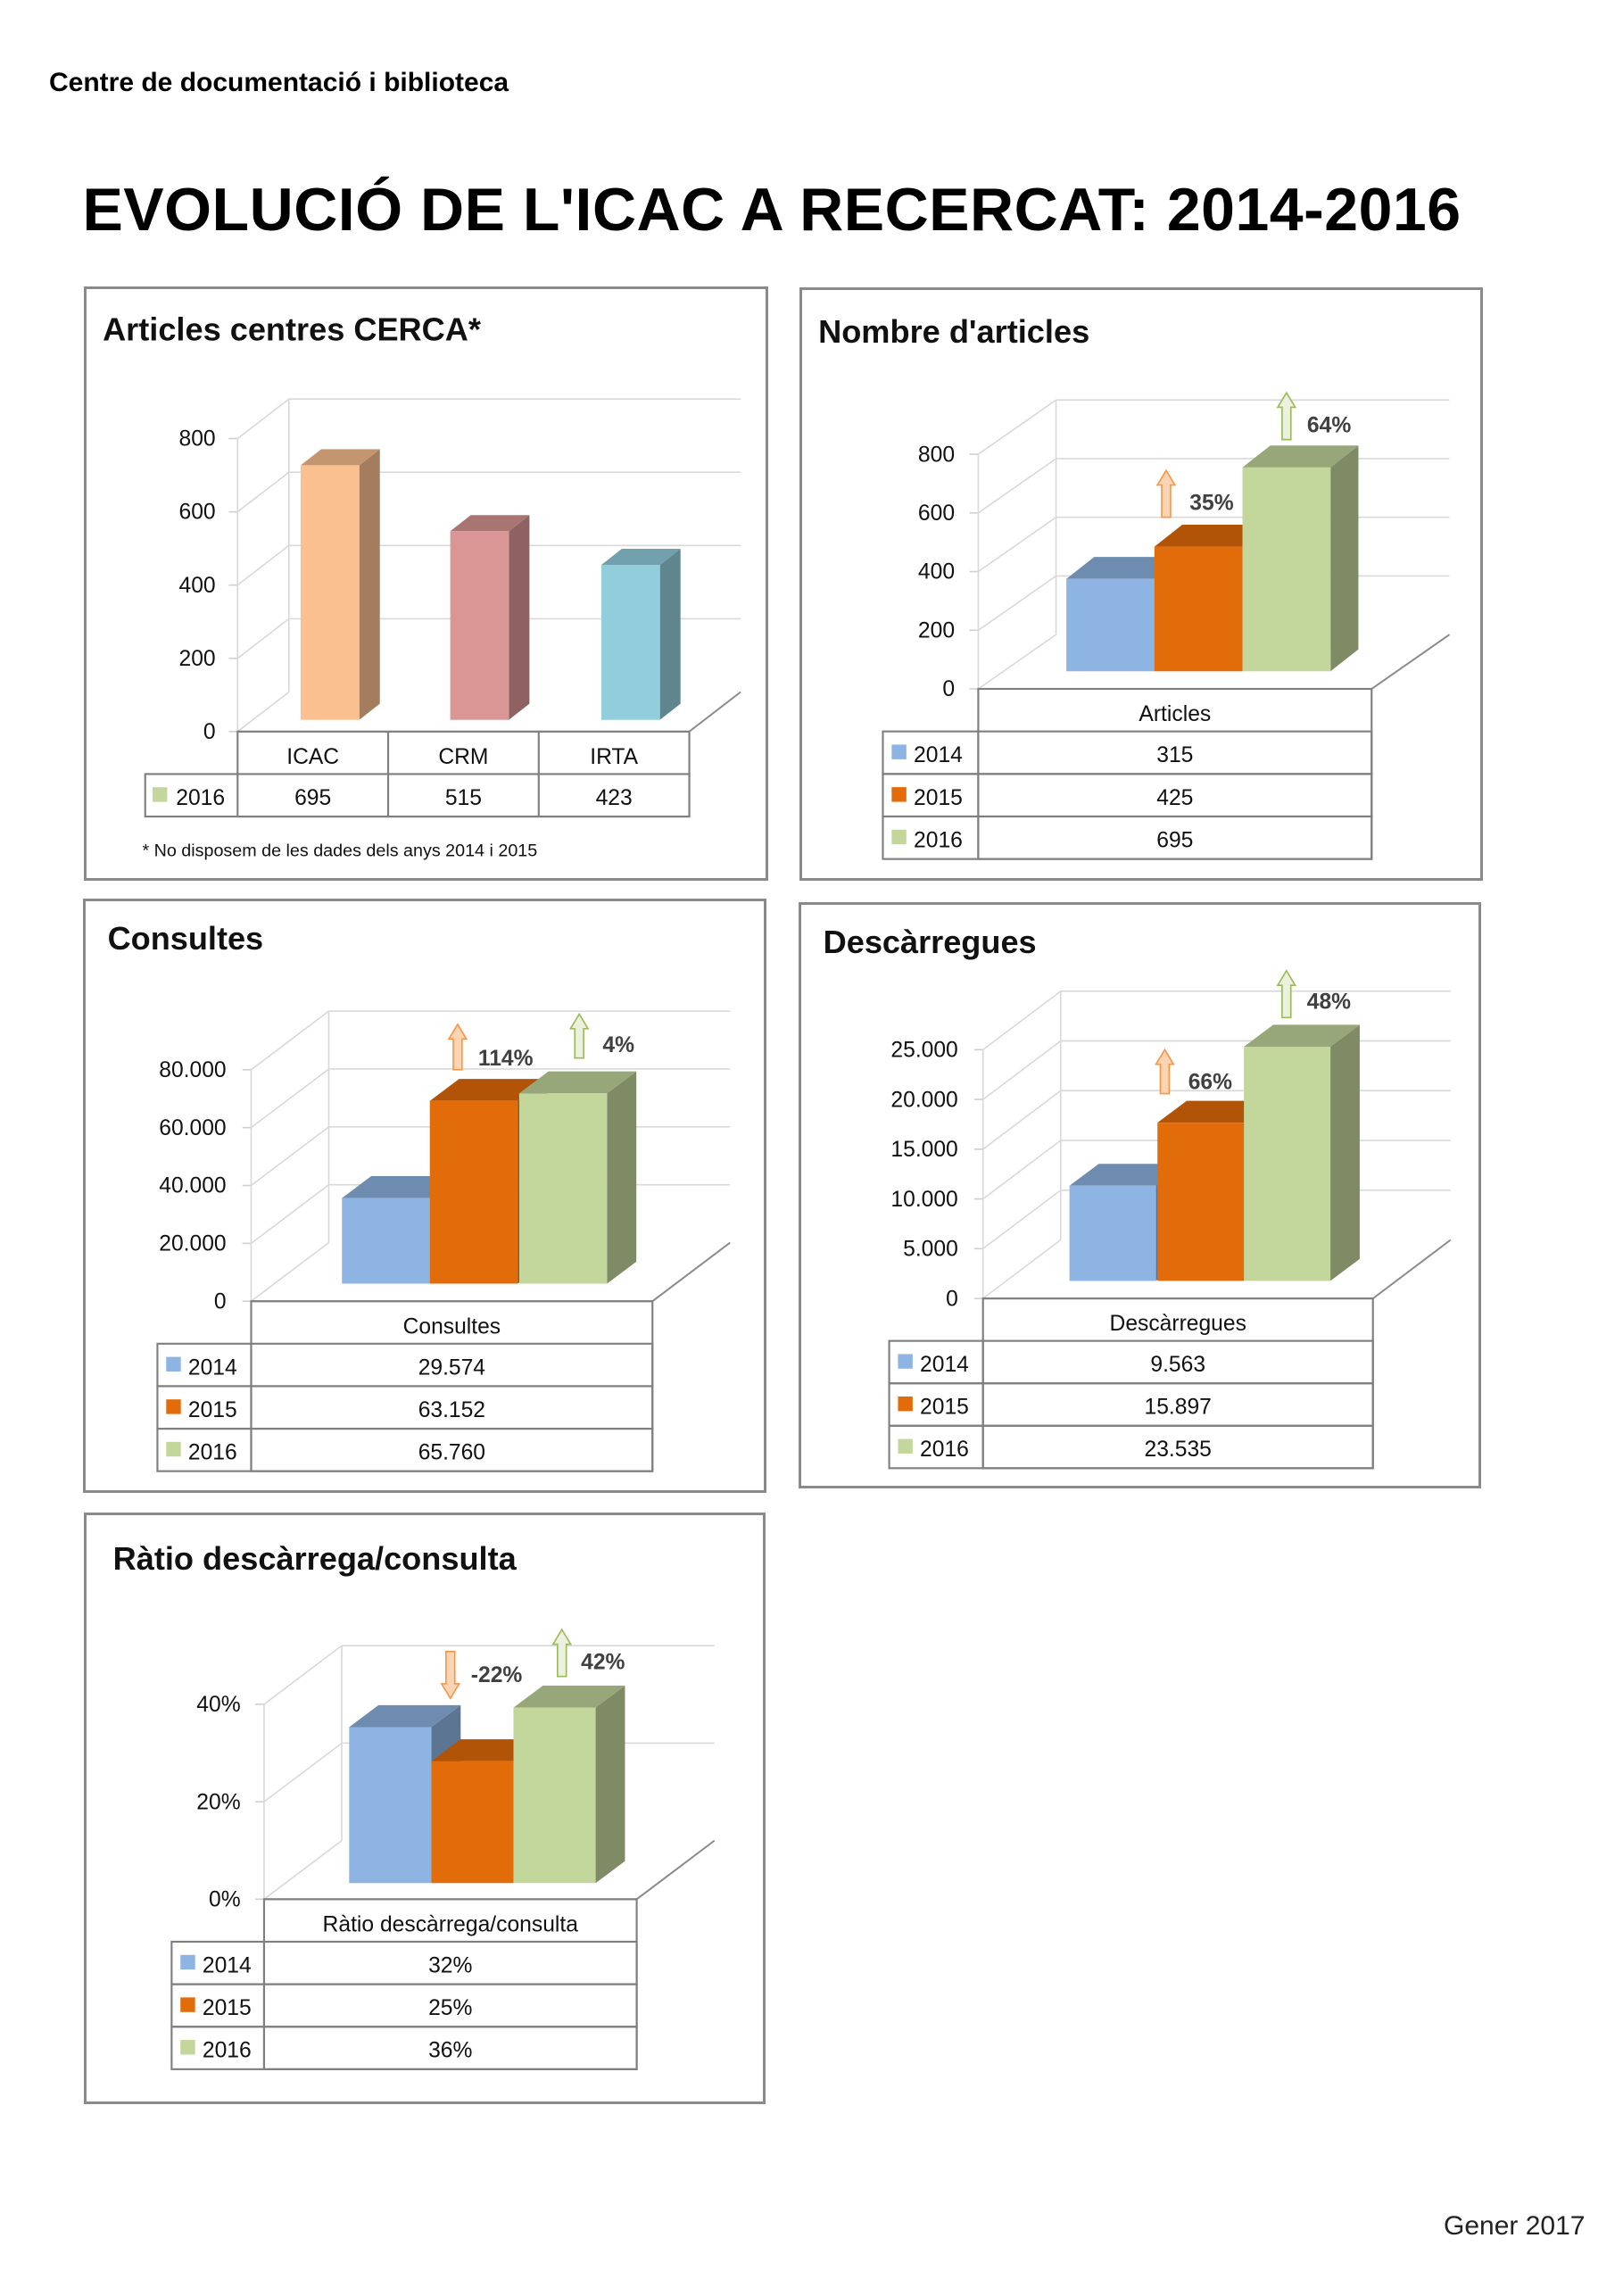 The height and width of the screenshot is (2296, 1623). What do you see at coordinates (1178, 1408) in the screenshot?
I see `table-value: 15.897` at bounding box center [1178, 1408].